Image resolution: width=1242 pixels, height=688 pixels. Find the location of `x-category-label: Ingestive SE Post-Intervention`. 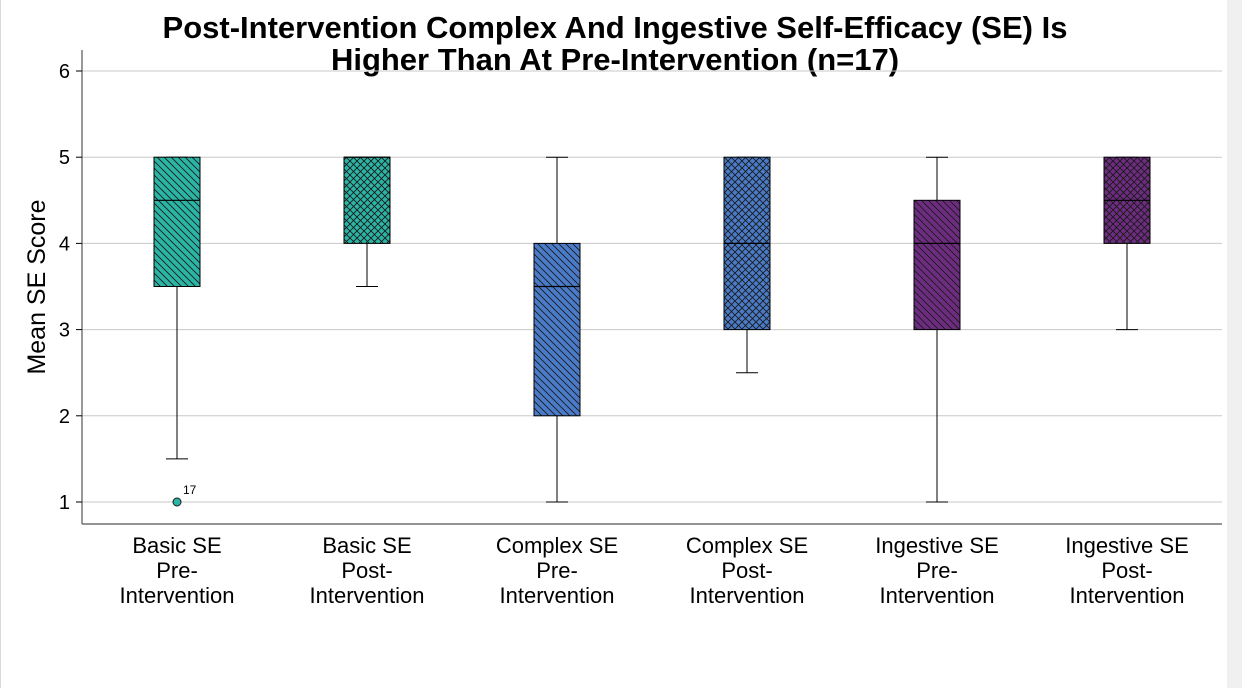

x-category-label: Ingestive SE Post-Intervention is located at coordinates (1127, 570).